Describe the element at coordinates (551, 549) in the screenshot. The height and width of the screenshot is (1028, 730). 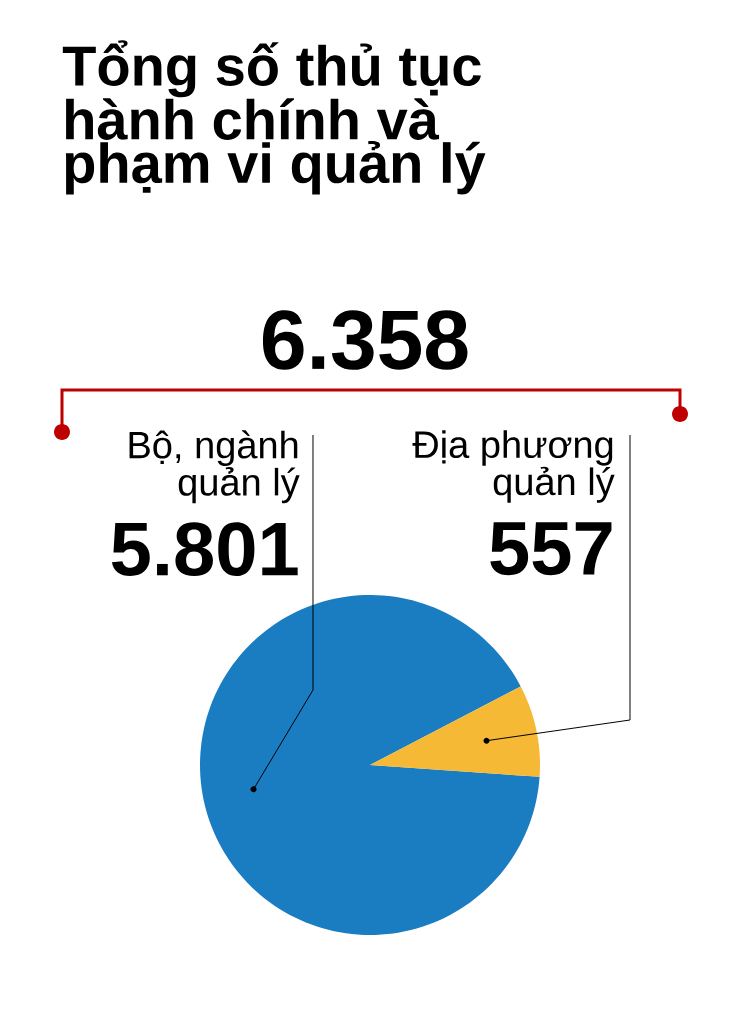
I see `data-label: 557` at that location.